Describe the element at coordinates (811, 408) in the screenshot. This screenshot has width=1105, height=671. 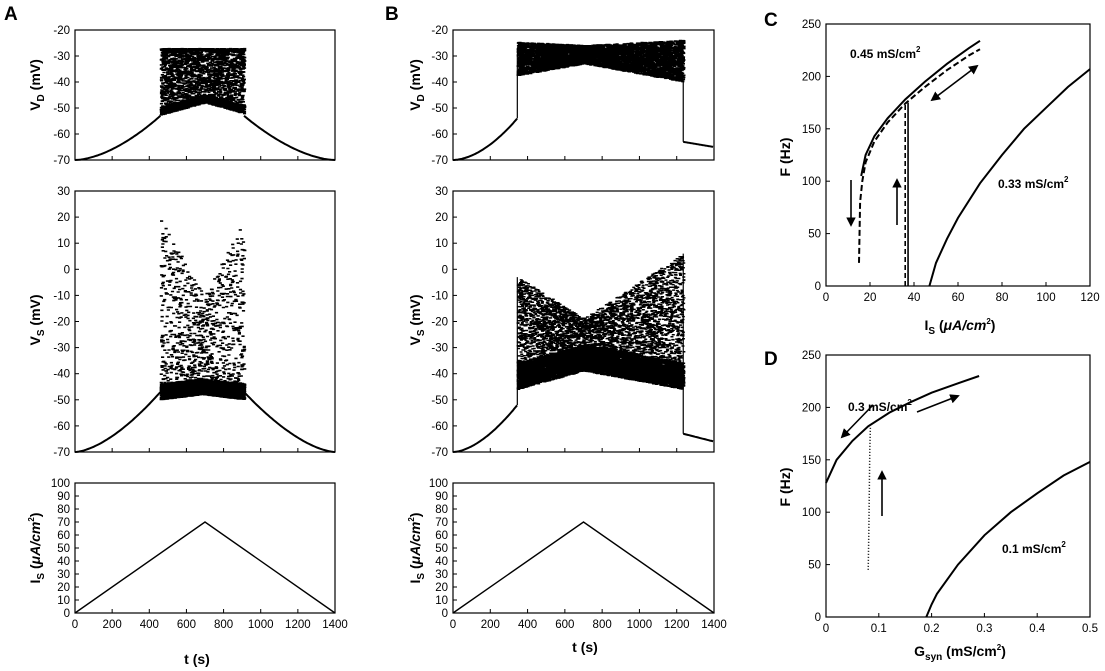
I see `y-tick-label: 200` at that location.